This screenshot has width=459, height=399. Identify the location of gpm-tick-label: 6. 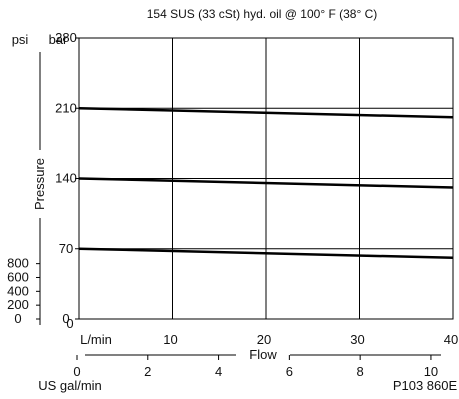
(289, 371).